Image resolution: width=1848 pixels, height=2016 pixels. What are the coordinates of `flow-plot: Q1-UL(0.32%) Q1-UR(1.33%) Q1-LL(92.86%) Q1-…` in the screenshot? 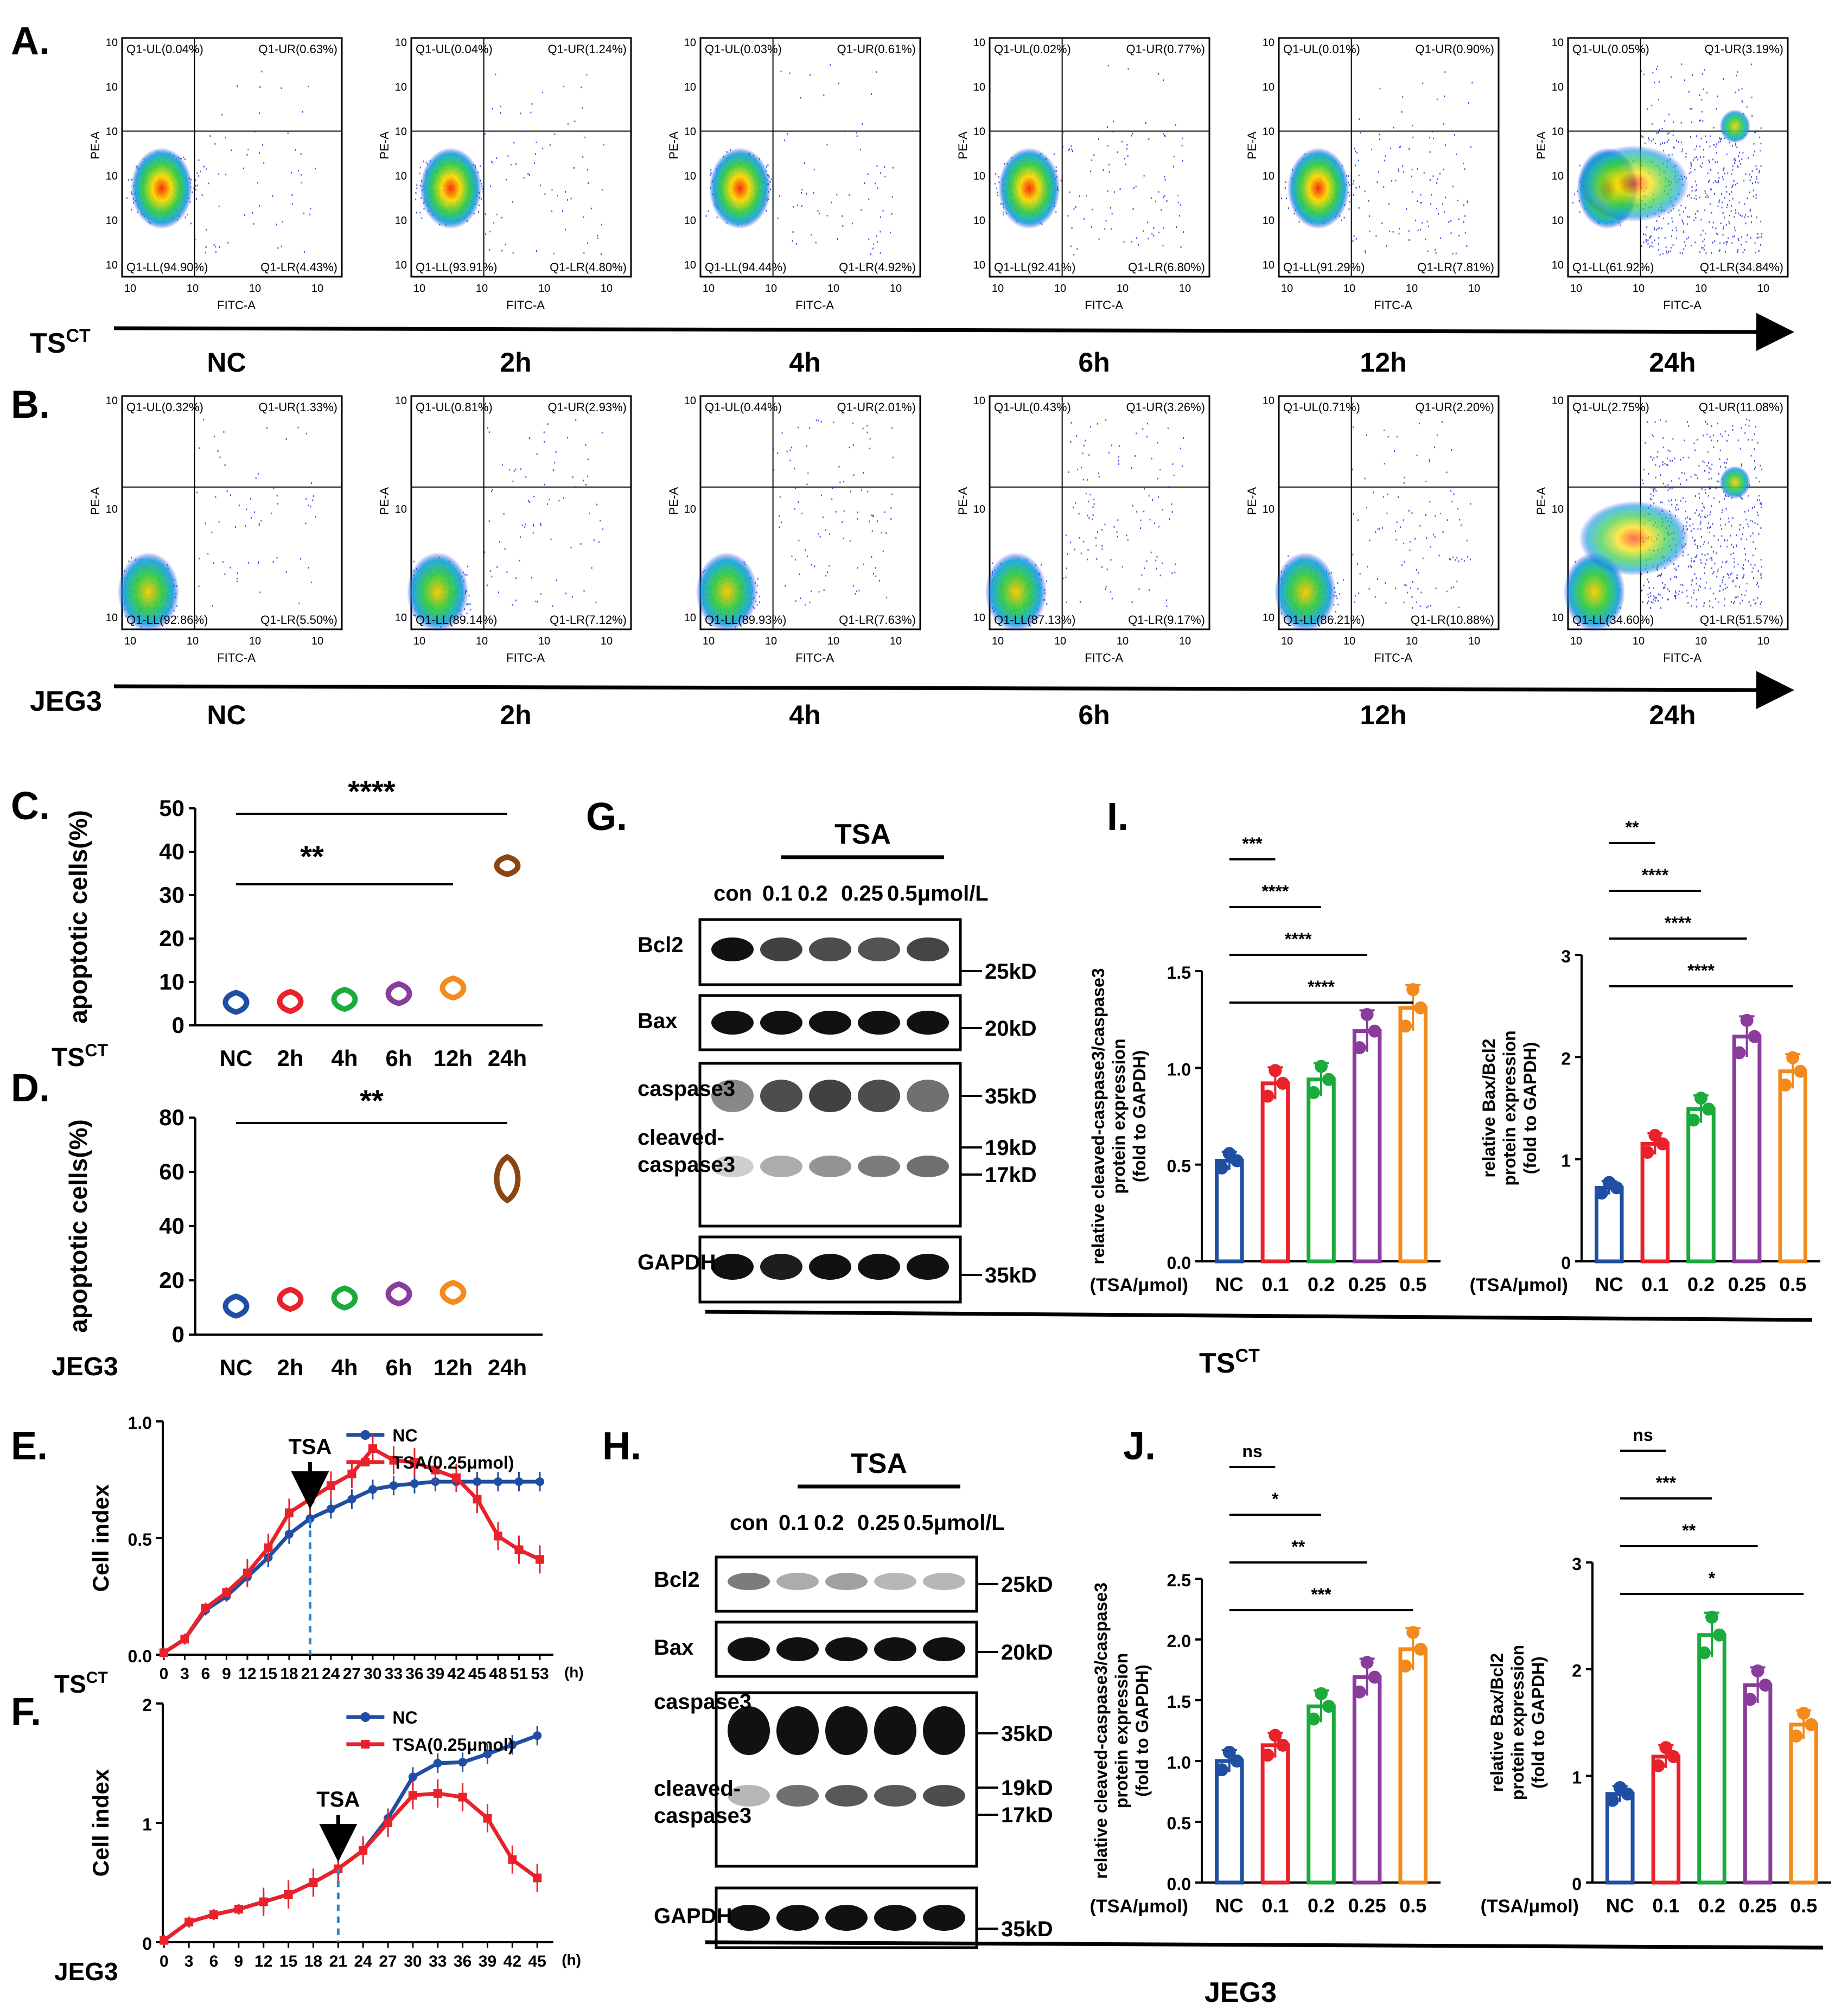 It's located at (215, 530).